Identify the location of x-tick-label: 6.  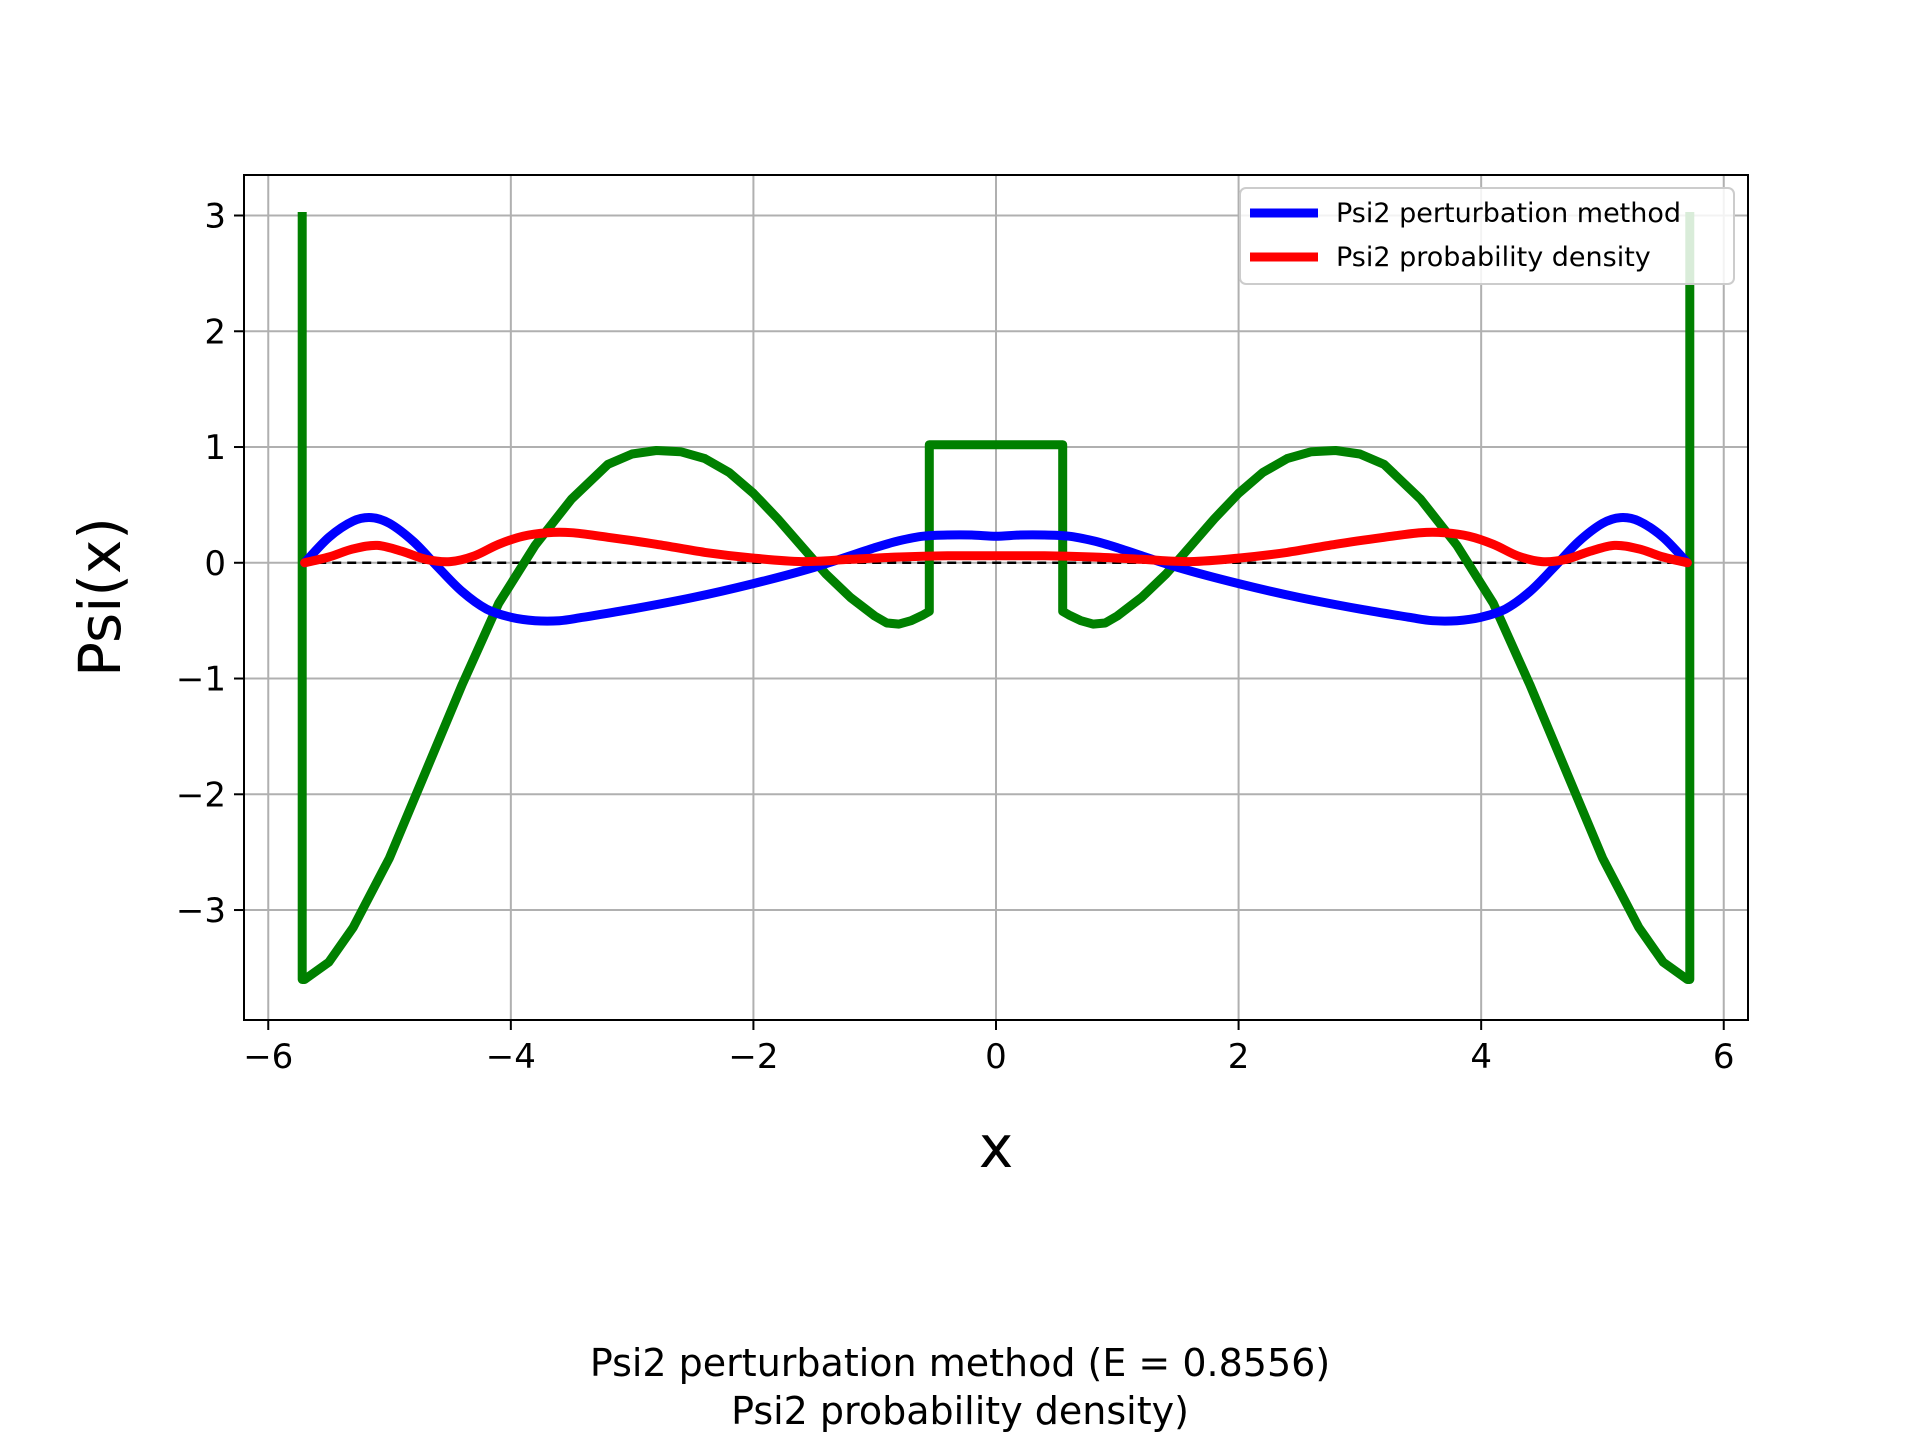
(1724, 1057).